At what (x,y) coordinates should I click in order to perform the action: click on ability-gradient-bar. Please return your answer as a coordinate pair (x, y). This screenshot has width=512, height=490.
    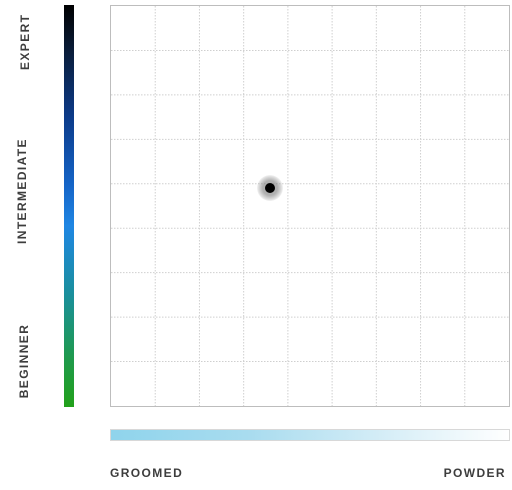
    Looking at the image, I should click on (69, 206).